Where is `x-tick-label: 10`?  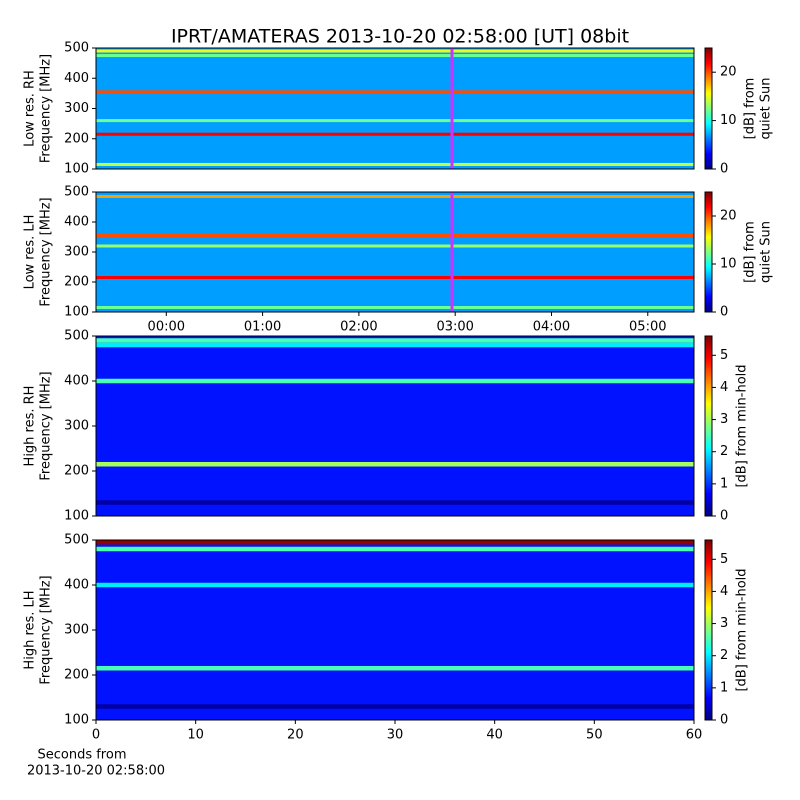
x-tick-label: 10 is located at coordinates (195, 735).